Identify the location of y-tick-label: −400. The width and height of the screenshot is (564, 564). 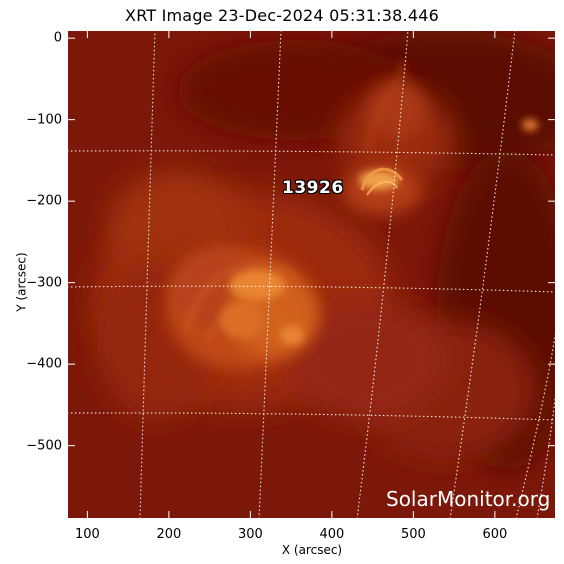
(44, 364).